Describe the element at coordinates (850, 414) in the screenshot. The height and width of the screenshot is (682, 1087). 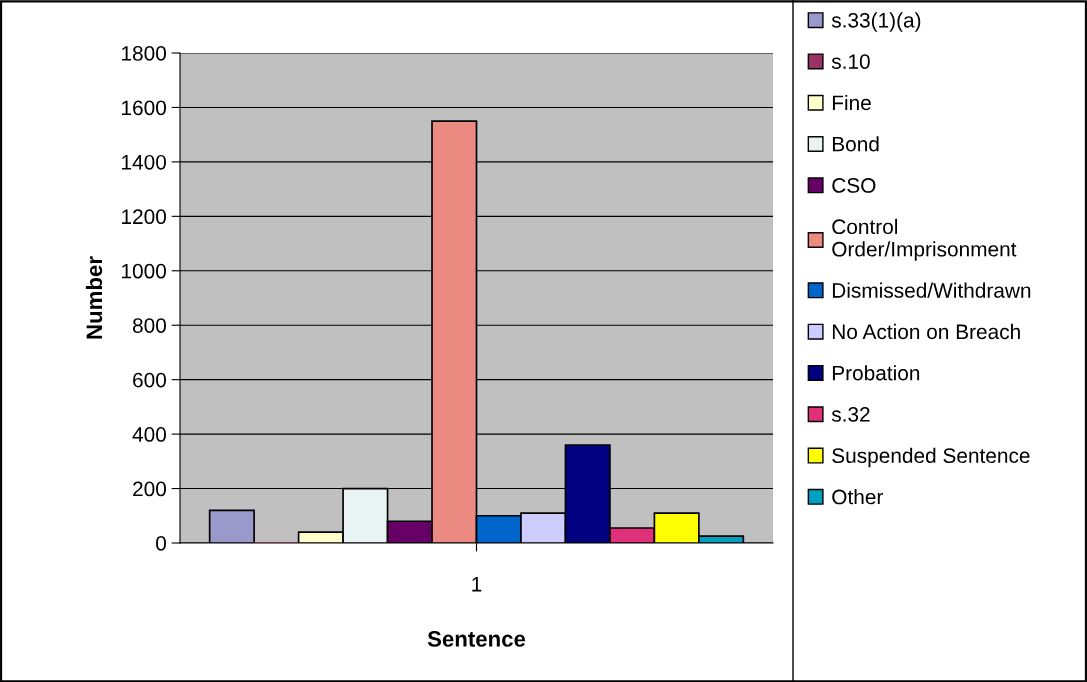
I see `legend-label: s.32` at that location.